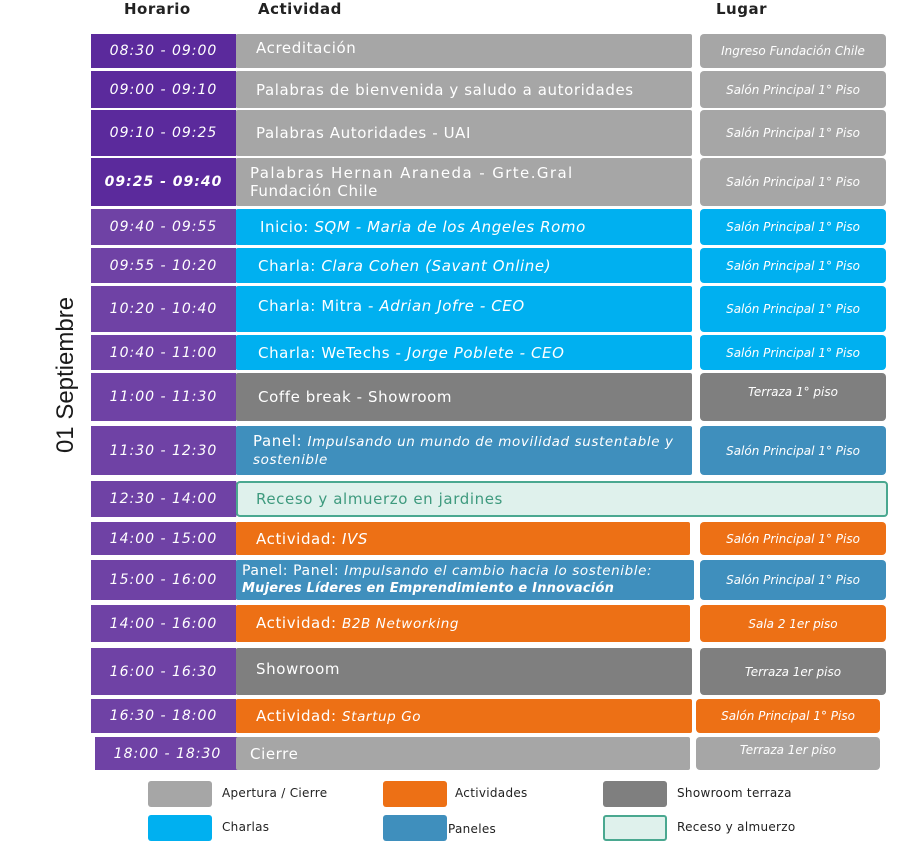 The width and height of the screenshot is (900, 844). Describe the element at coordinates (379, 499) in the screenshot. I see `activity-text: Receso y almuerzo en jardines` at that location.